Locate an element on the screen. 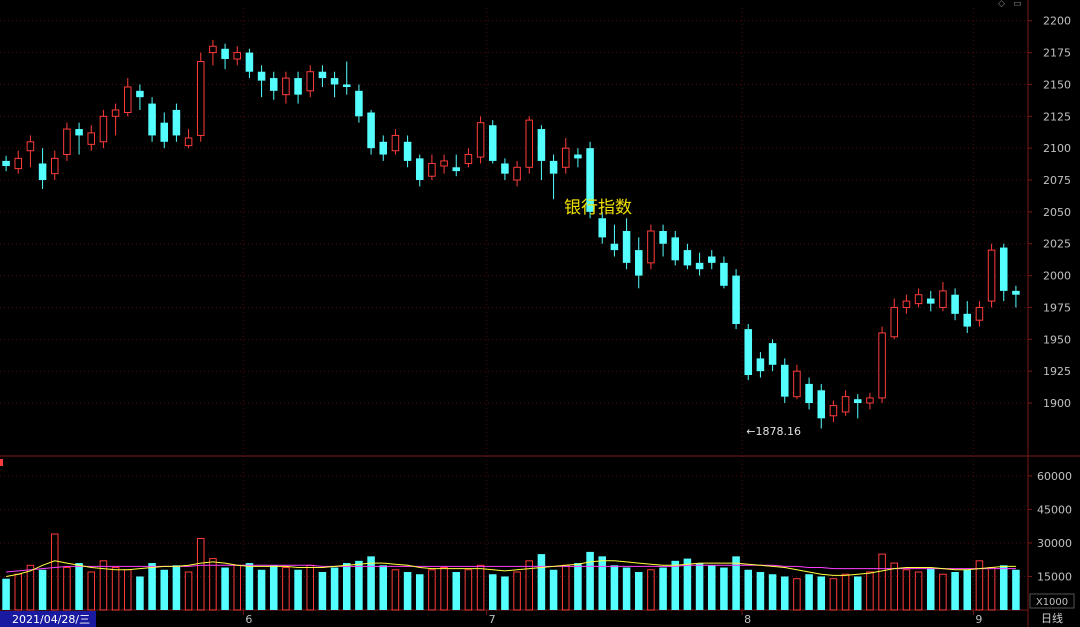  price-tick-label: 2175 is located at coordinates (1057, 53).